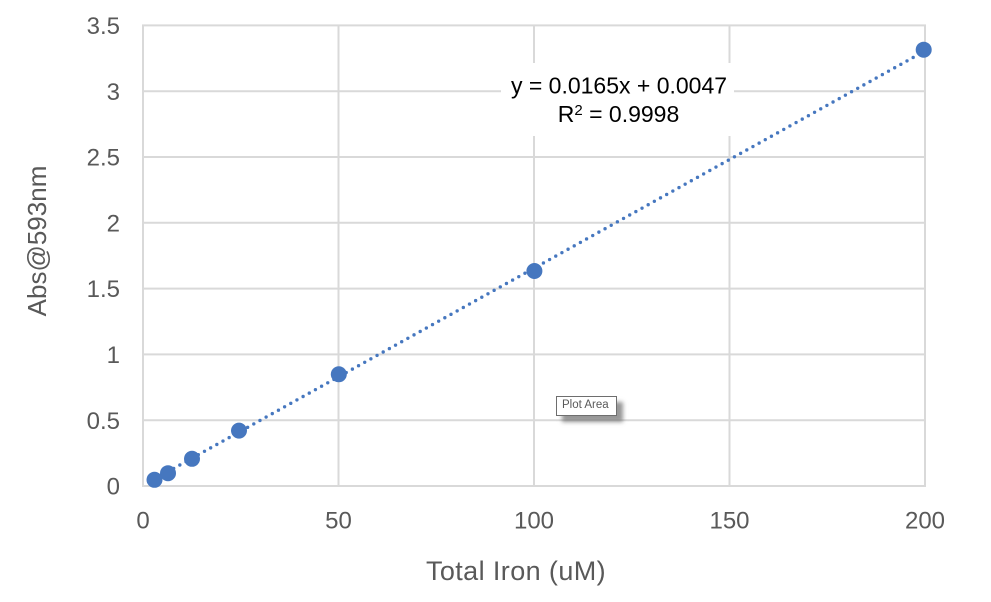 This screenshot has height=602, width=991. Describe the element at coordinates (113, 355) in the screenshot. I see `svg-text: 1` at that location.